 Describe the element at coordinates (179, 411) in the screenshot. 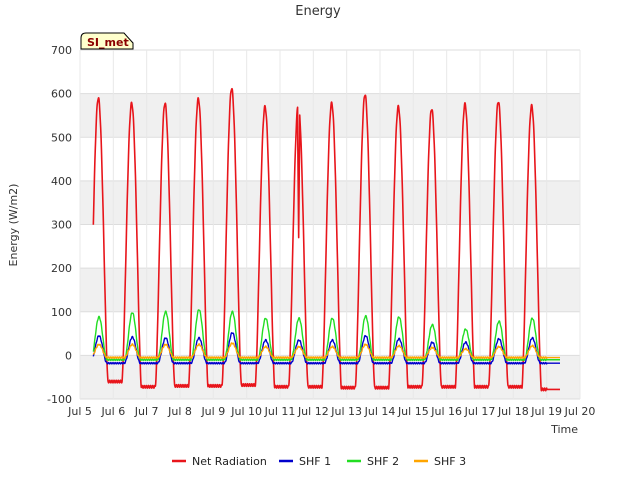

I see `x-tick-label: Jul 8` at that location.